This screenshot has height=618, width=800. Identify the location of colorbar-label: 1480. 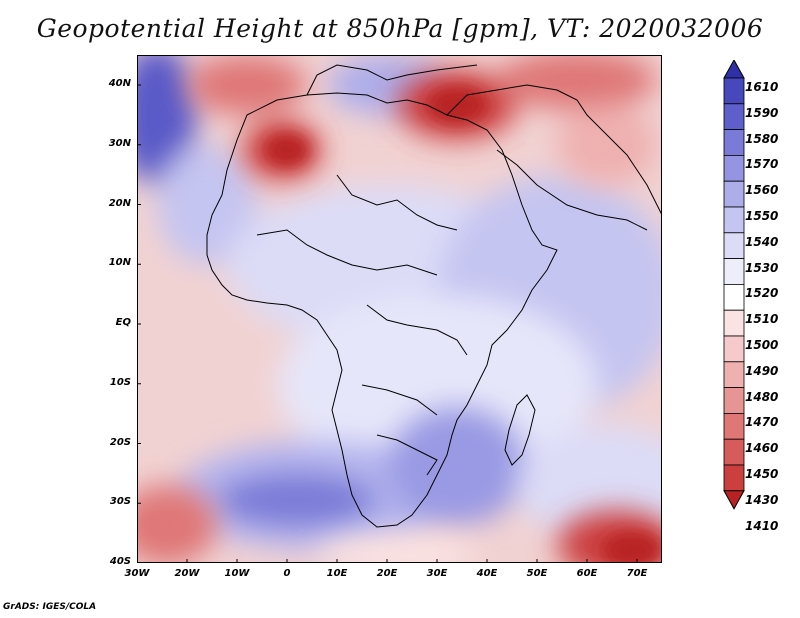
(762, 396).